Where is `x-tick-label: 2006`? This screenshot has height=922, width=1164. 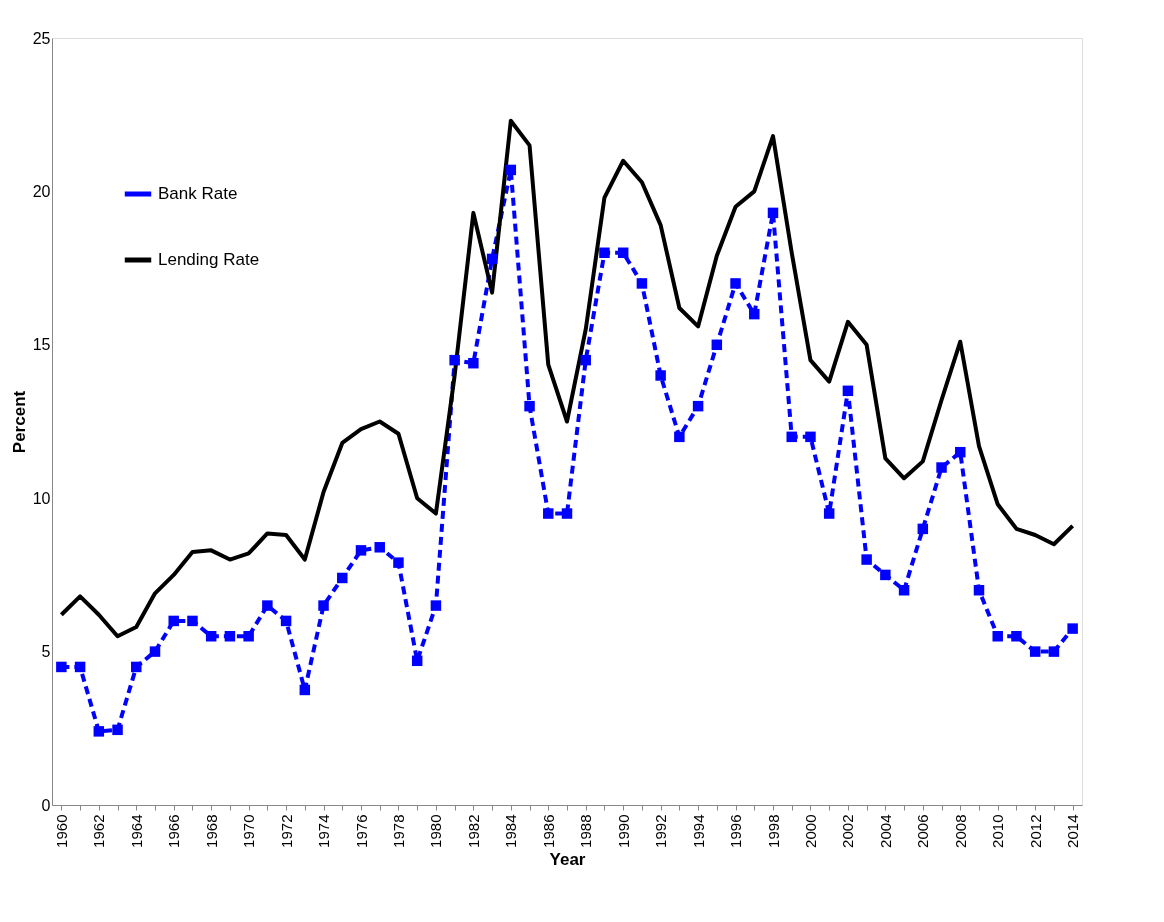 x-tick-label: 2006 is located at coordinates (923, 831).